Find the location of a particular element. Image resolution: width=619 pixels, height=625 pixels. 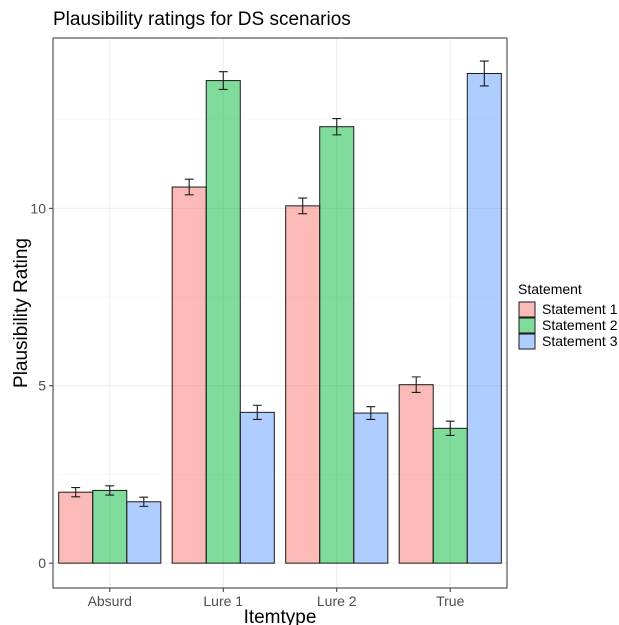

x-tick-label: Lure 1 is located at coordinates (223, 601).